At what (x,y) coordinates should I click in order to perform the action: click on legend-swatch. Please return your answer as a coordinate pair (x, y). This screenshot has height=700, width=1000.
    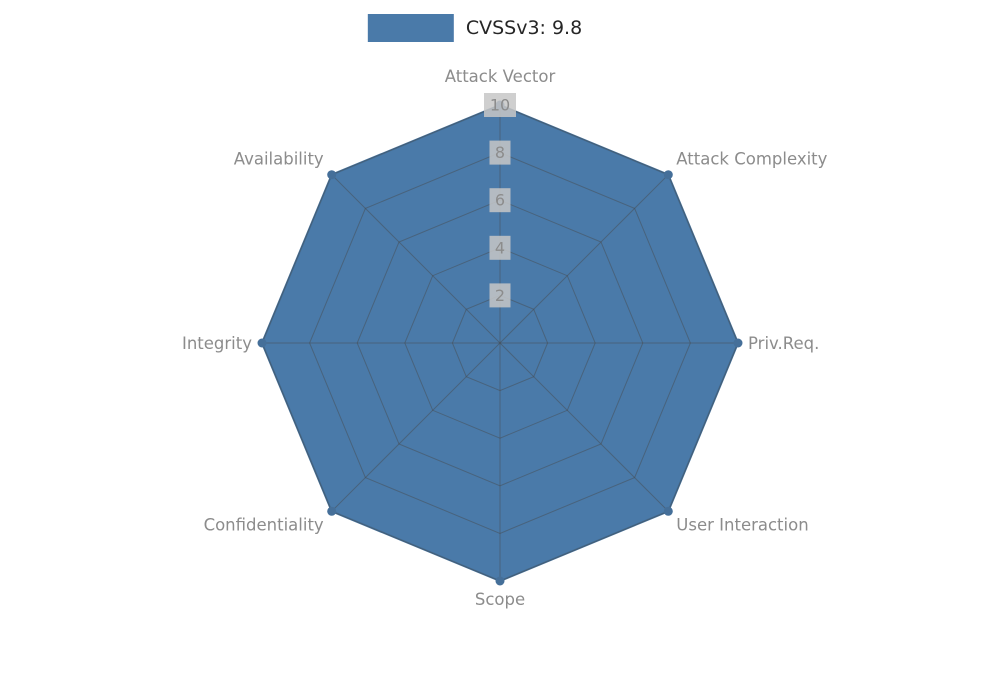
    Looking at the image, I should click on (410, 28).